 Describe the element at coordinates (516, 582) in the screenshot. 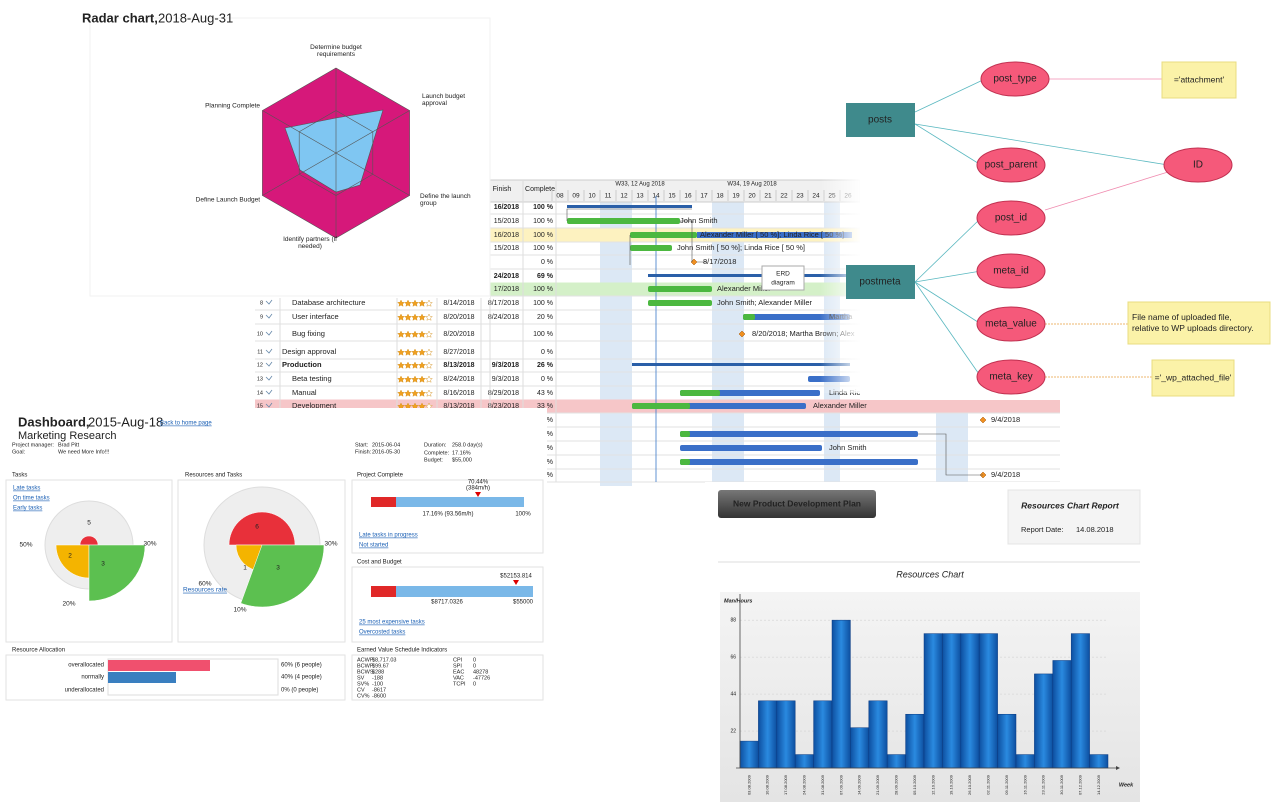

I see `marker` at that location.